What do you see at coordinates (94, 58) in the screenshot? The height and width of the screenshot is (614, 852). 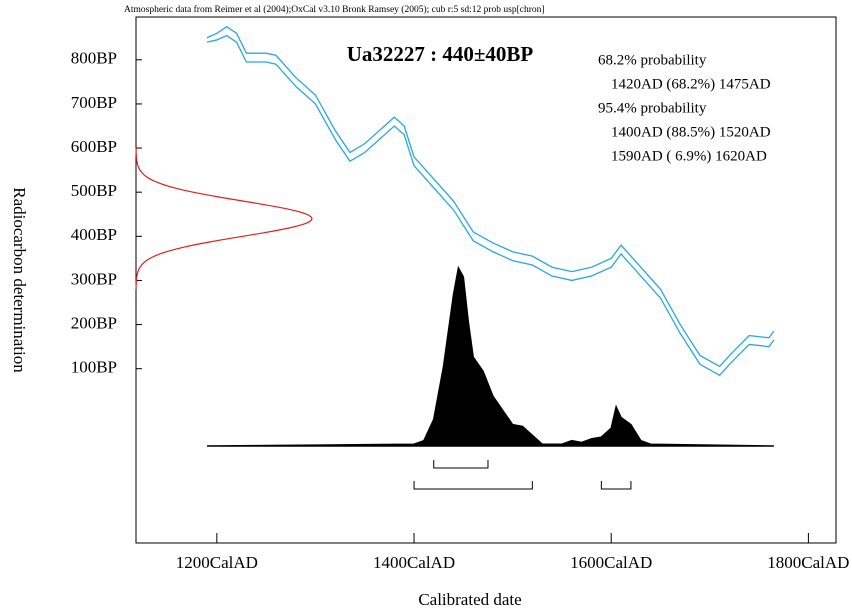 I see `y-tick-label: 800BP` at bounding box center [94, 58].